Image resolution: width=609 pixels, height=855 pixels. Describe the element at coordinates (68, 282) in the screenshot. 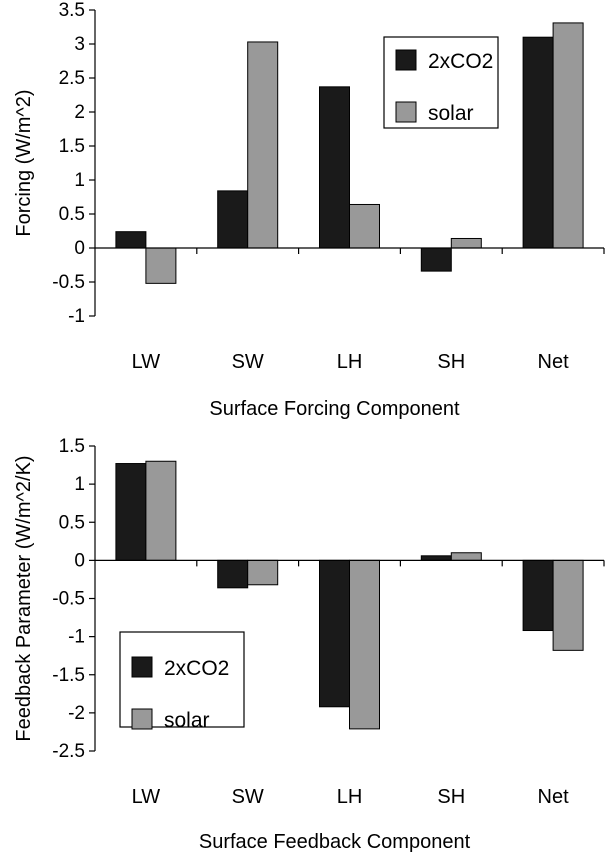

I see `forcing-y-tick-label: -0.5` at that location.